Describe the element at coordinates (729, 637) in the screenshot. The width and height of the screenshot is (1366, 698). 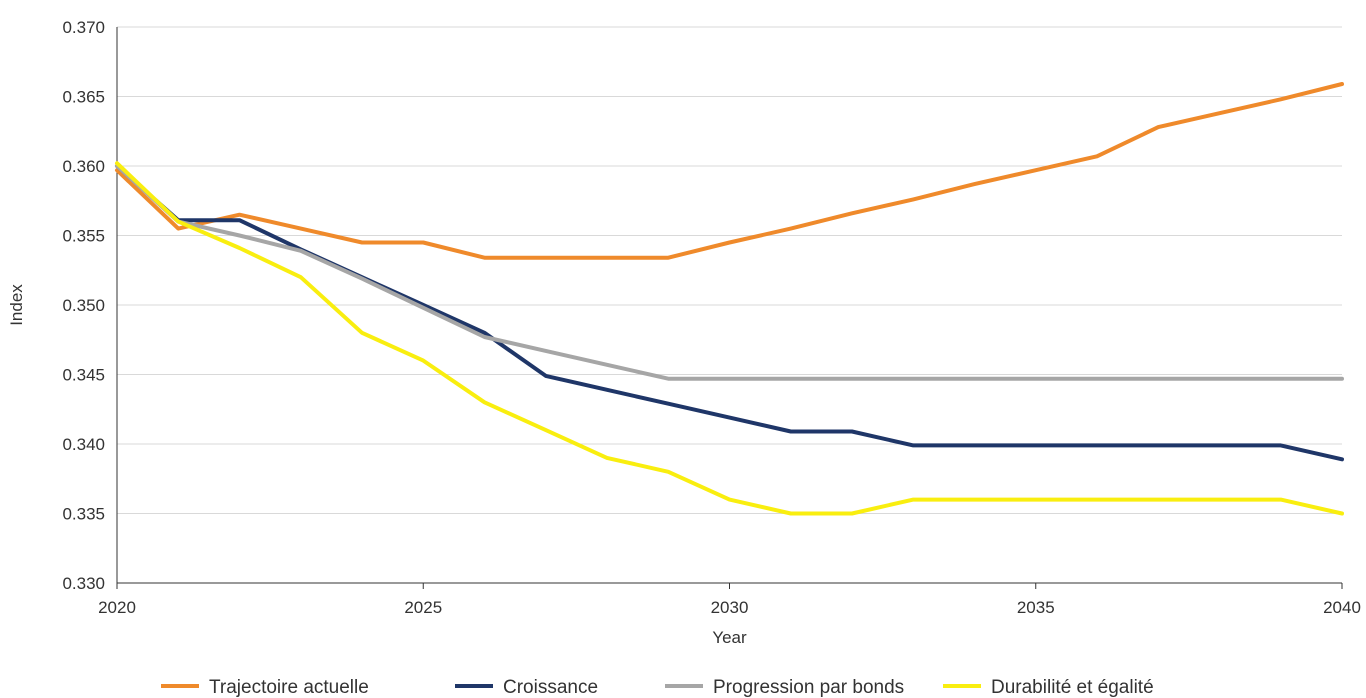
I see `x-axis-label: Year` at that location.